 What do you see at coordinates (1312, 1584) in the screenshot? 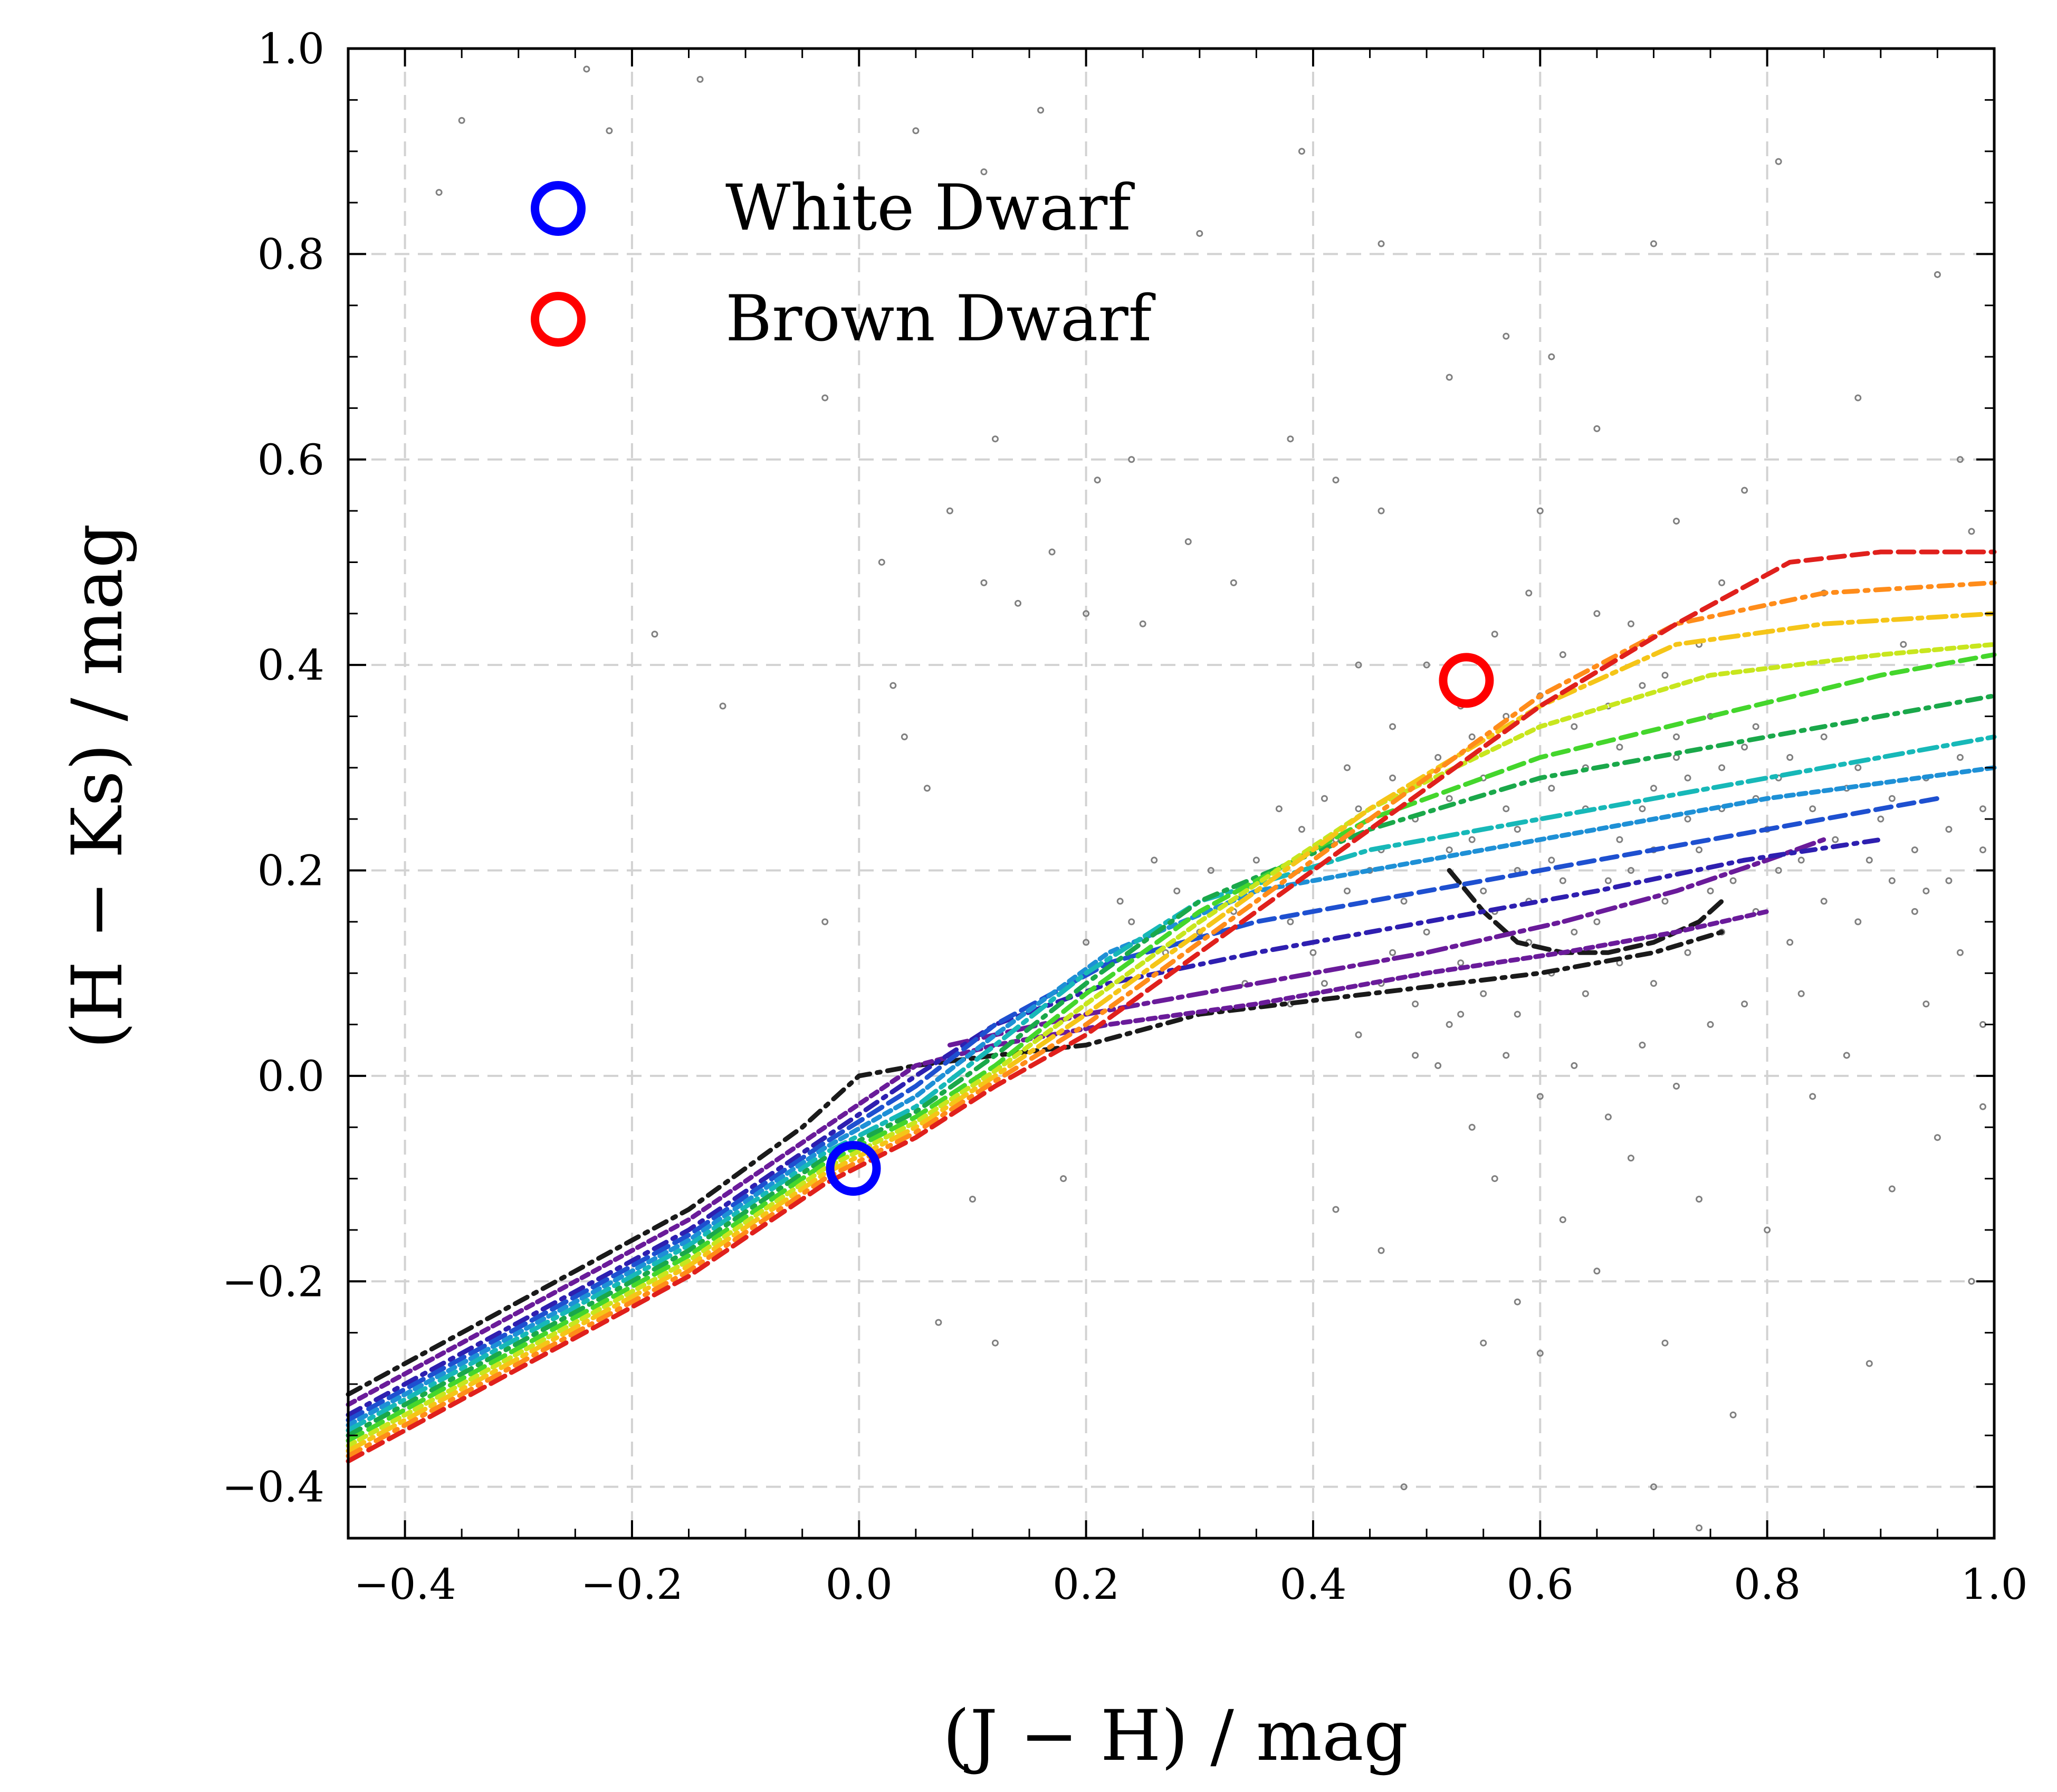
I see `x-tick-label: 0.4` at bounding box center [1312, 1584].